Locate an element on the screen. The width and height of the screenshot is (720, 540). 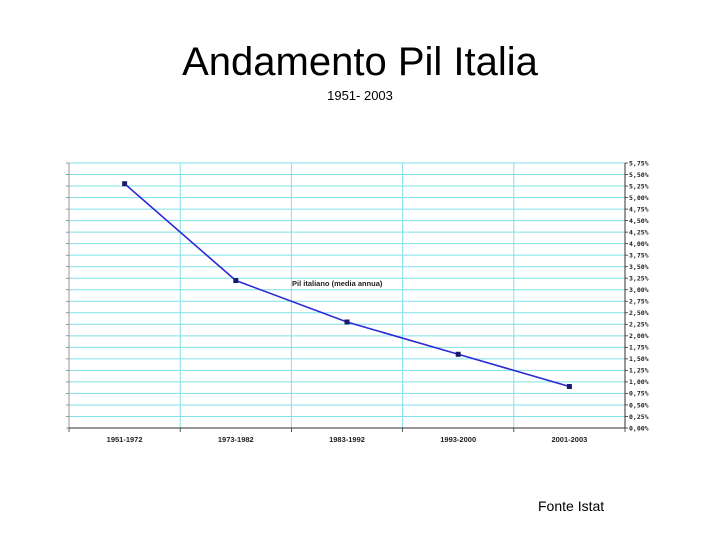
y-tick-label: 4,25% is located at coordinates (639, 232).